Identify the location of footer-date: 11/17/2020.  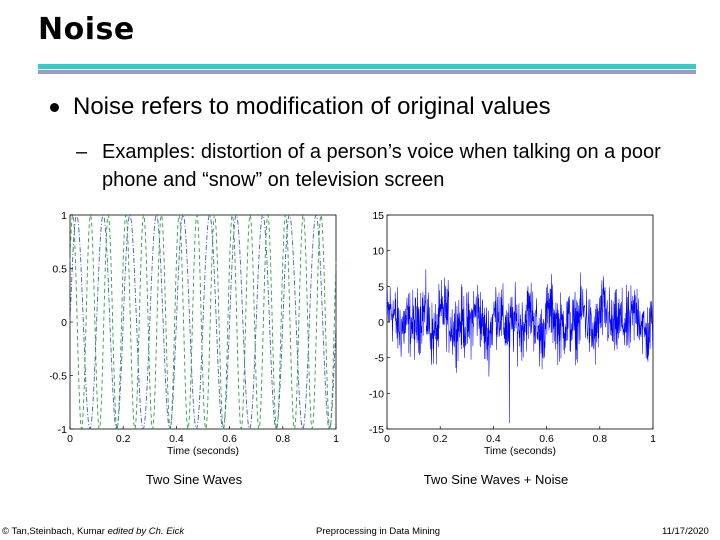
(685, 531).